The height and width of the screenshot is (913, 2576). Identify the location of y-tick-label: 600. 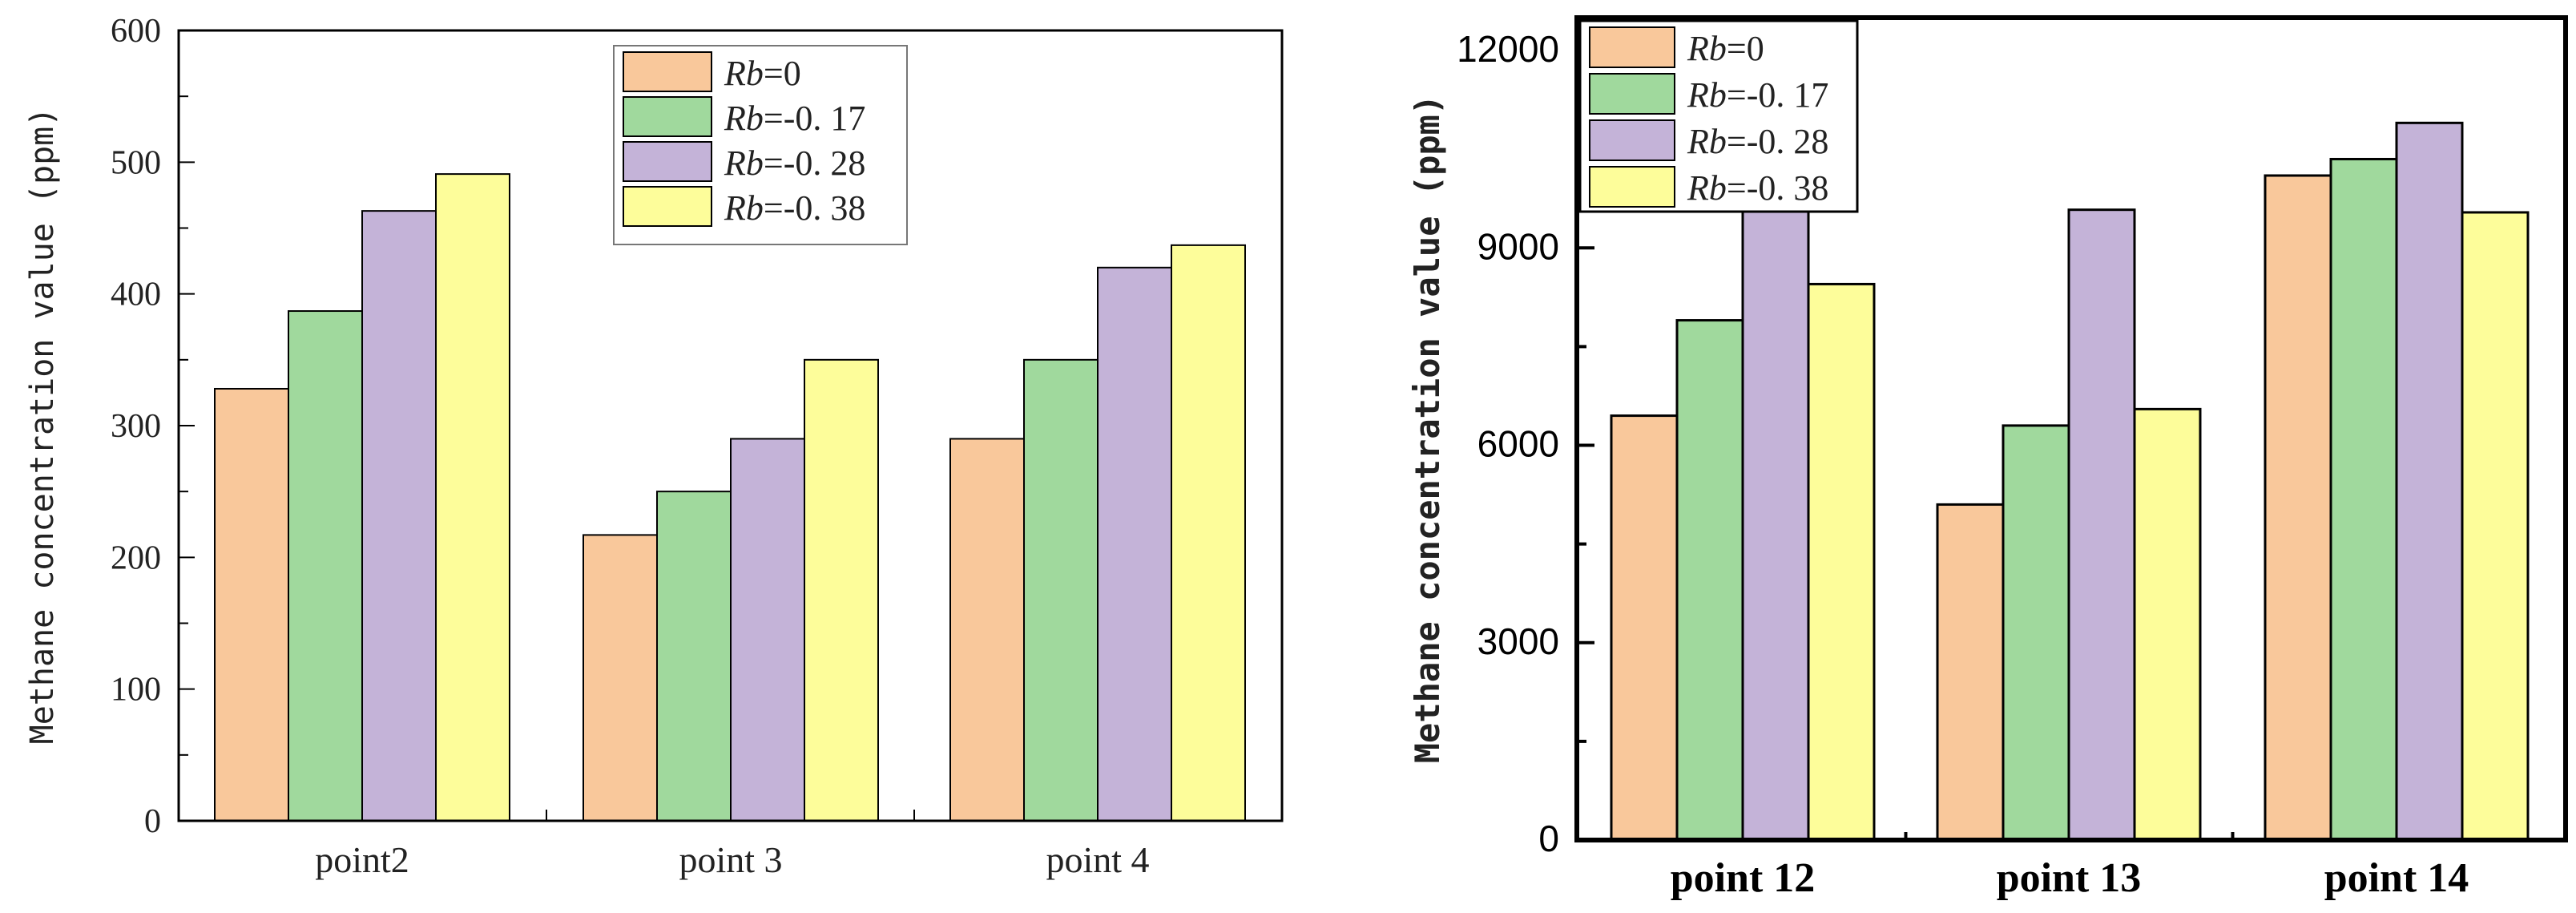
(136, 31).